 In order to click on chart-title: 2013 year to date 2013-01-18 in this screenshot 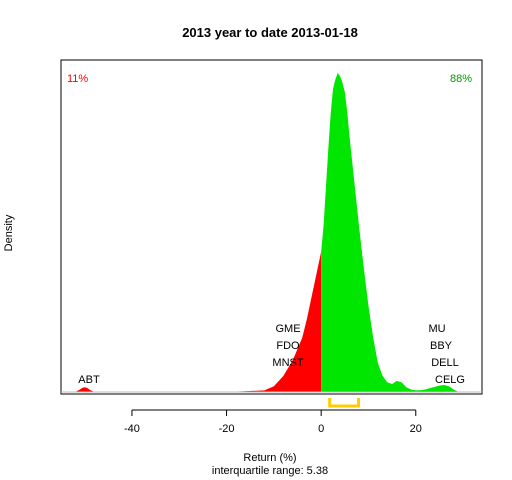, I will do `click(270, 32)`.